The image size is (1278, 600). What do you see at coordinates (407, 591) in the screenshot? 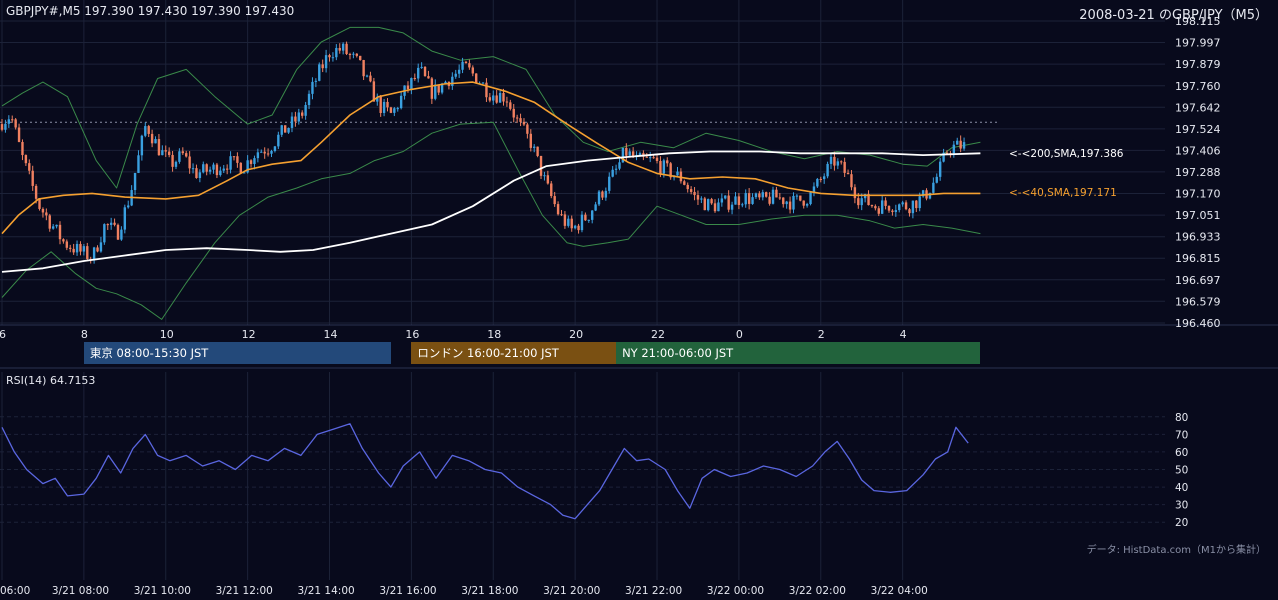
I see `bottom-time-label: 3/21 16:00` at bounding box center [407, 591].